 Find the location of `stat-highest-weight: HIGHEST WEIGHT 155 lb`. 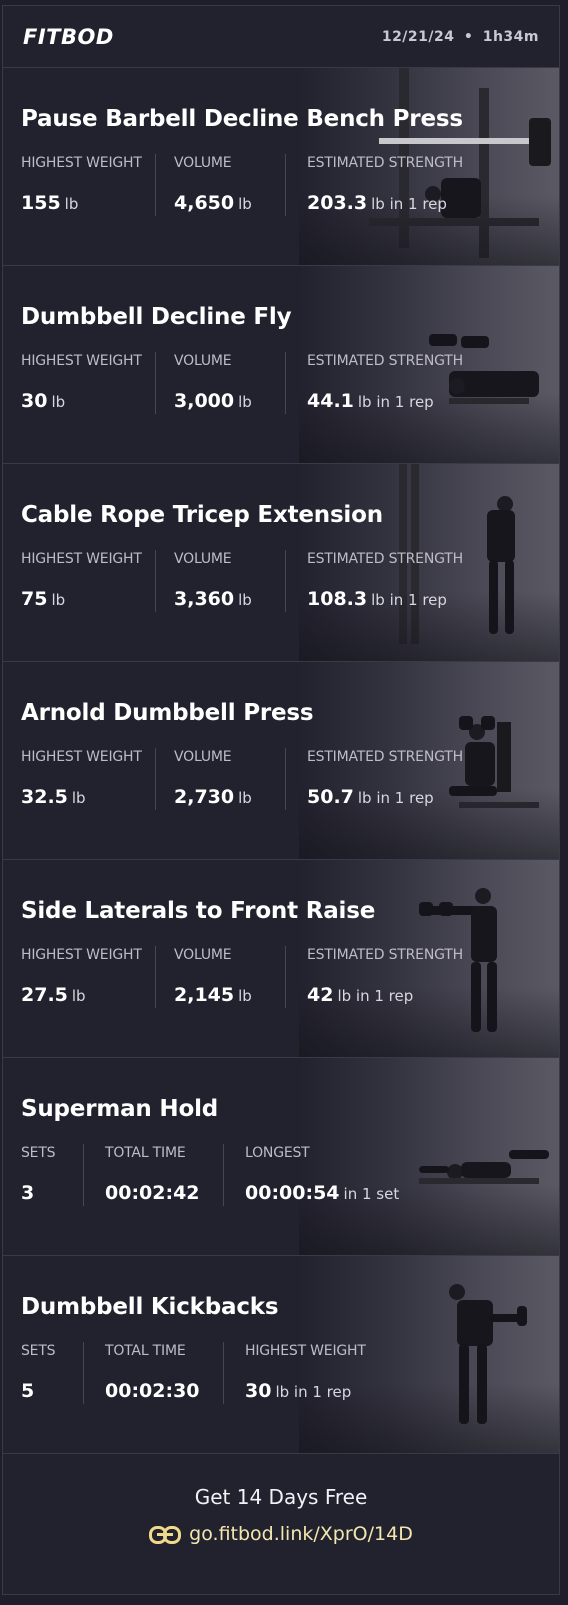

stat-highest-weight: HIGHEST WEIGHT 155 lb is located at coordinates (81, 184).